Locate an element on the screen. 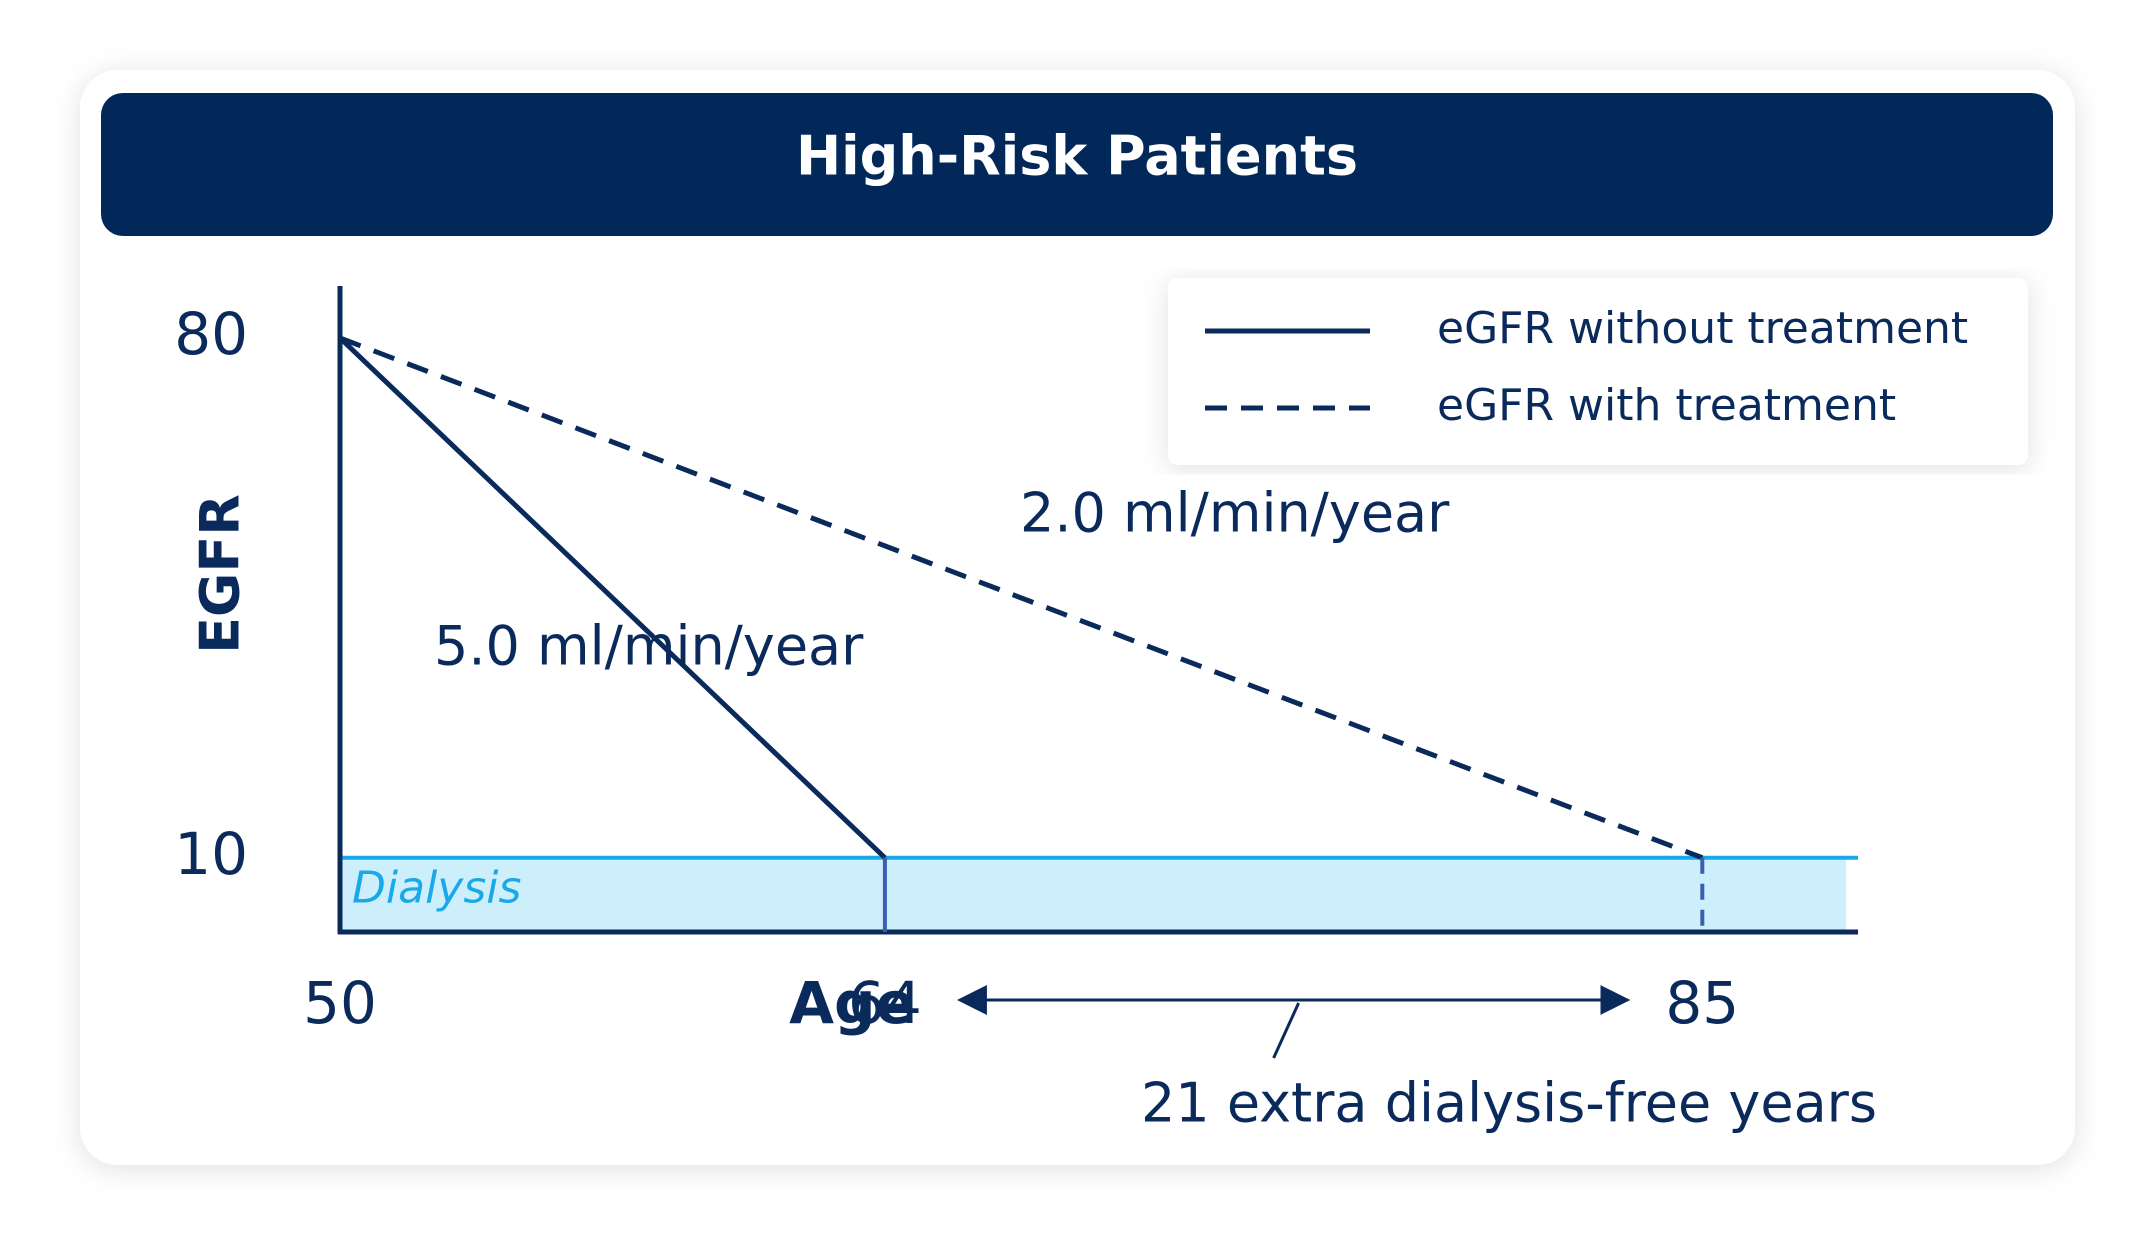 This screenshot has height=1237, width=2155. x-tick-label: 50 is located at coordinates (340, 1003).